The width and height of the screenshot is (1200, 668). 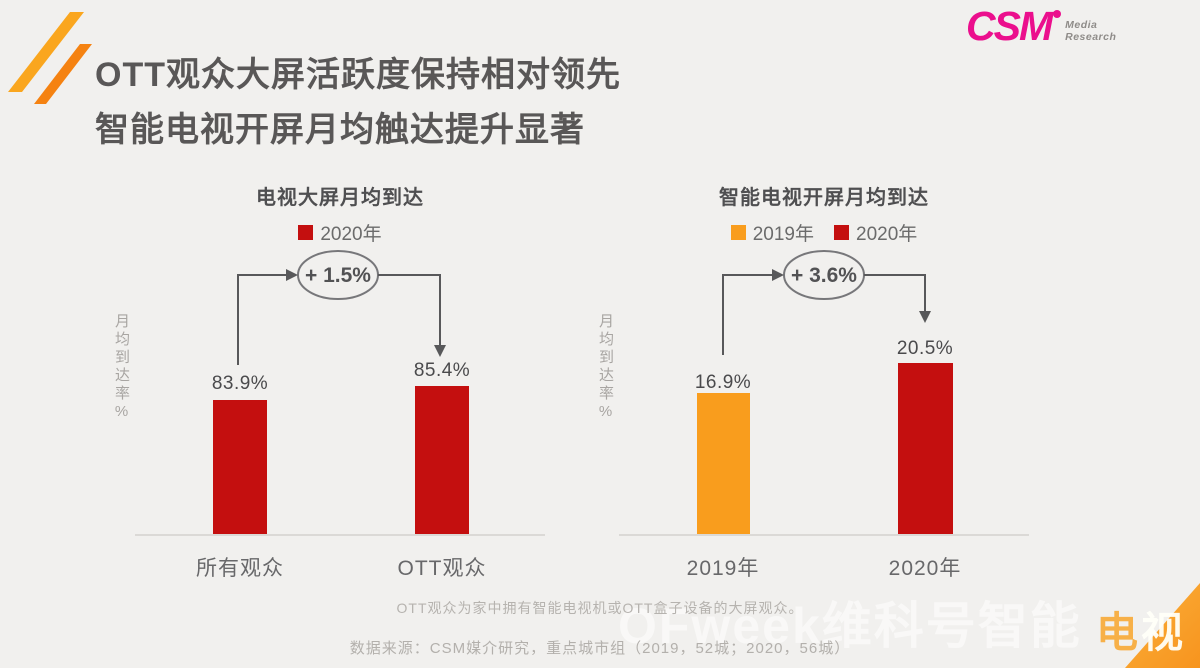 I want to click on title-line-1: OTT观众大屏活跃度保持相对领先, so click(x=358, y=75).